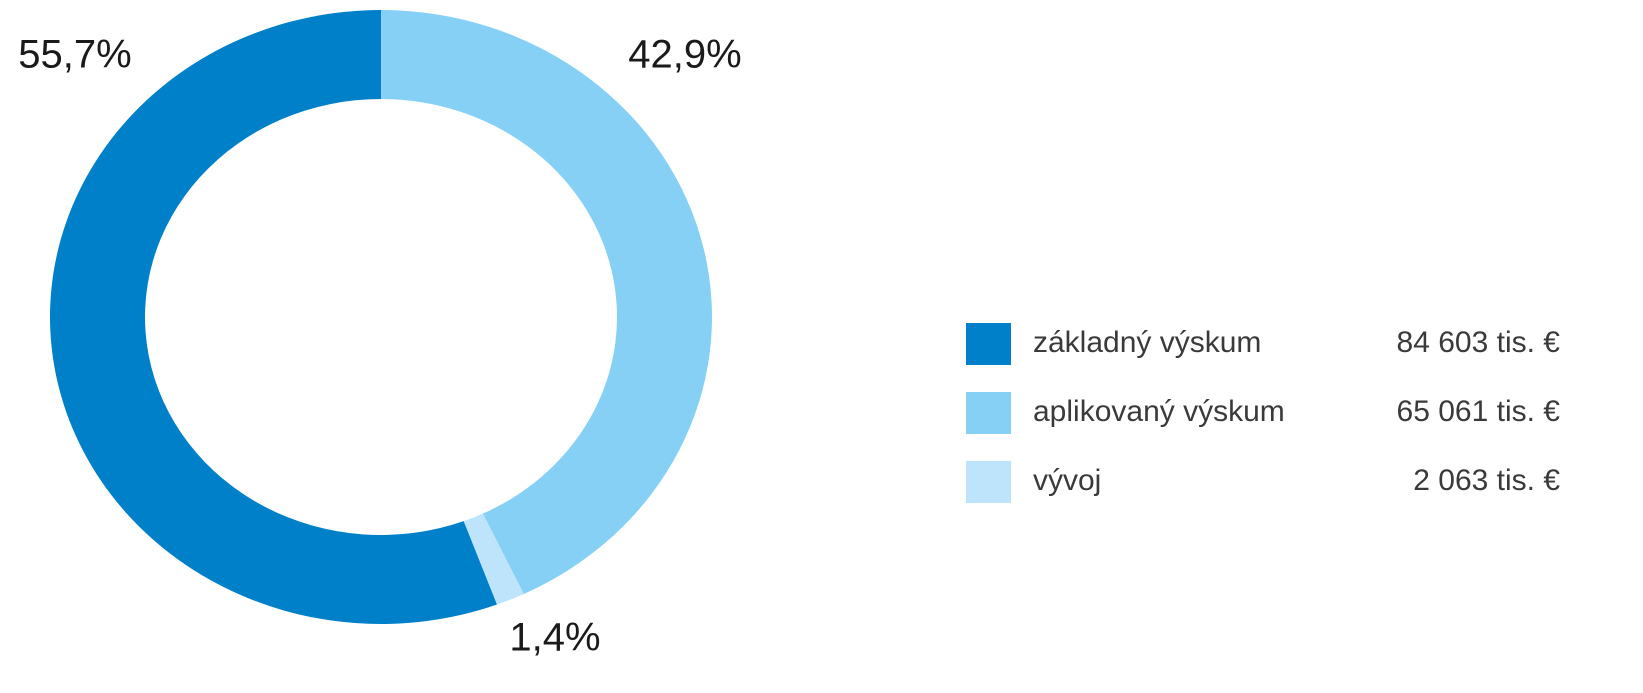 Image resolution: width=1643 pixels, height=693 pixels. I want to click on value-label: 42,9%, so click(684, 55).